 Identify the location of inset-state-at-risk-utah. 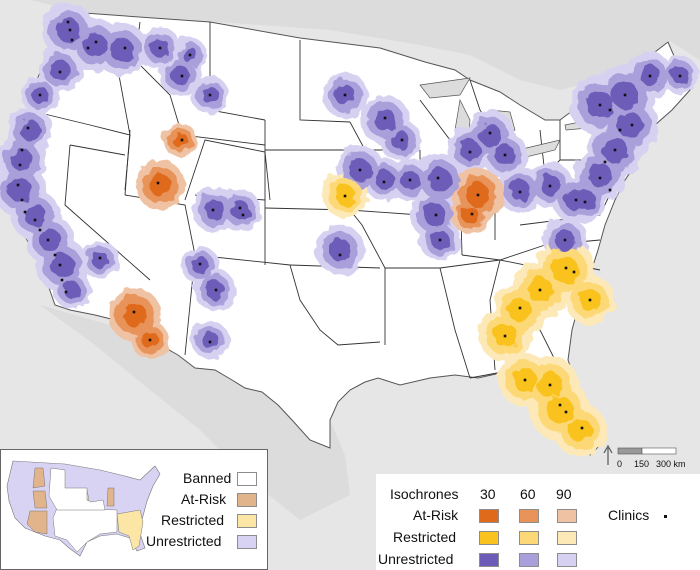
(40, 499).